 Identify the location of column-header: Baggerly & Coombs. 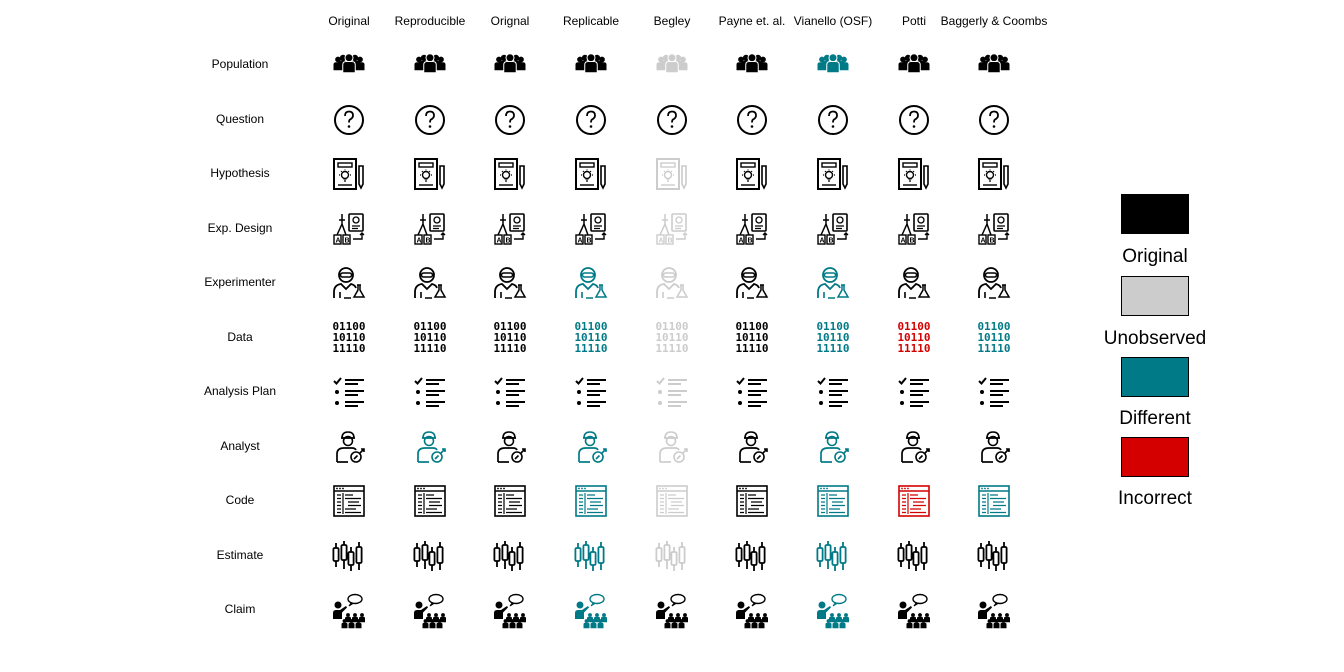
(994, 21).